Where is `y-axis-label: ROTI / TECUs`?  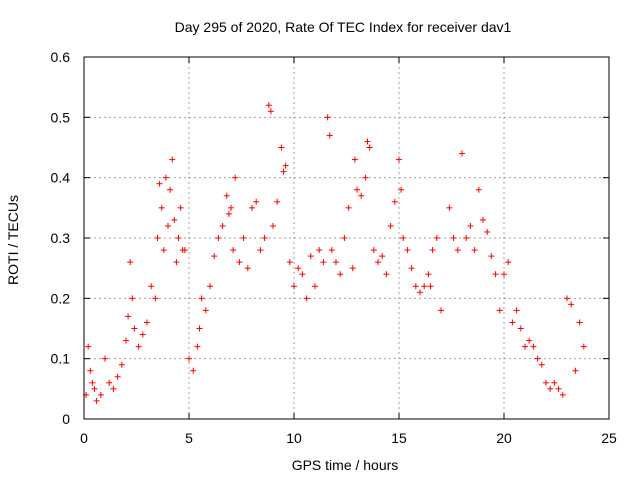 y-axis-label: ROTI / TECUs is located at coordinates (13, 240).